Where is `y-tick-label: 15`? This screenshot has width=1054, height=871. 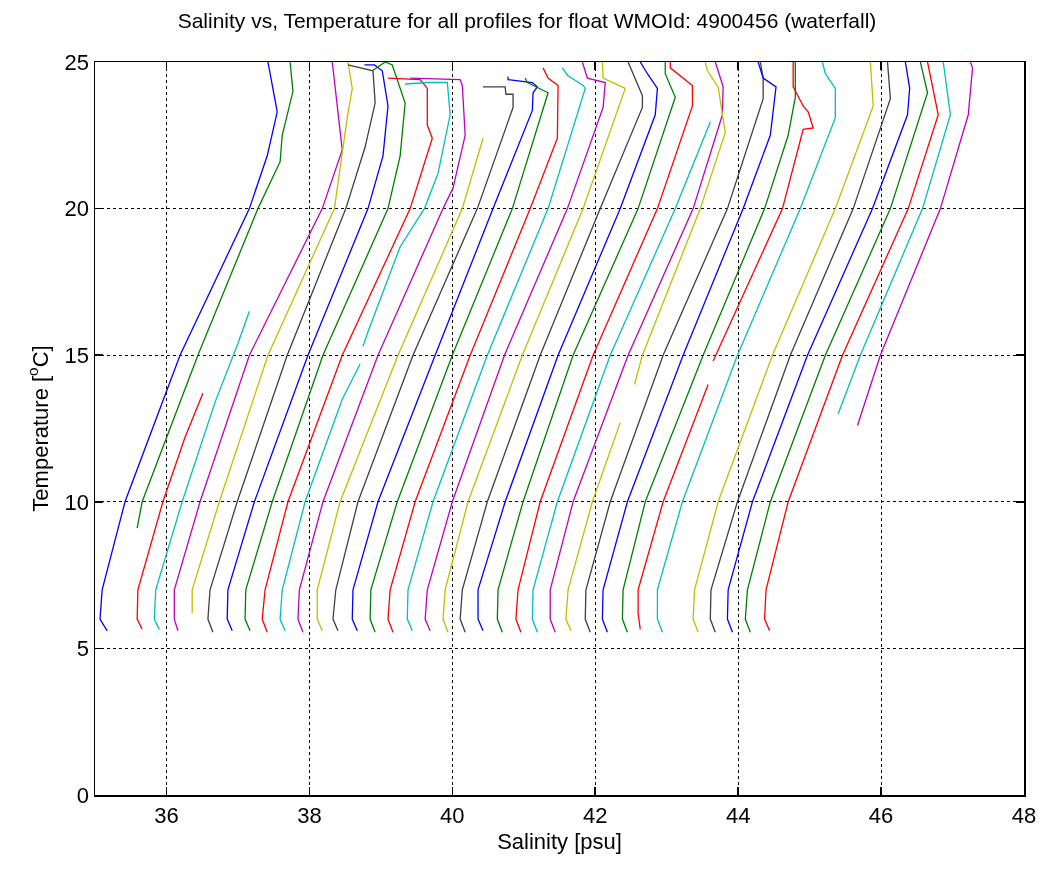
y-tick-label: 15 is located at coordinates (77, 355).